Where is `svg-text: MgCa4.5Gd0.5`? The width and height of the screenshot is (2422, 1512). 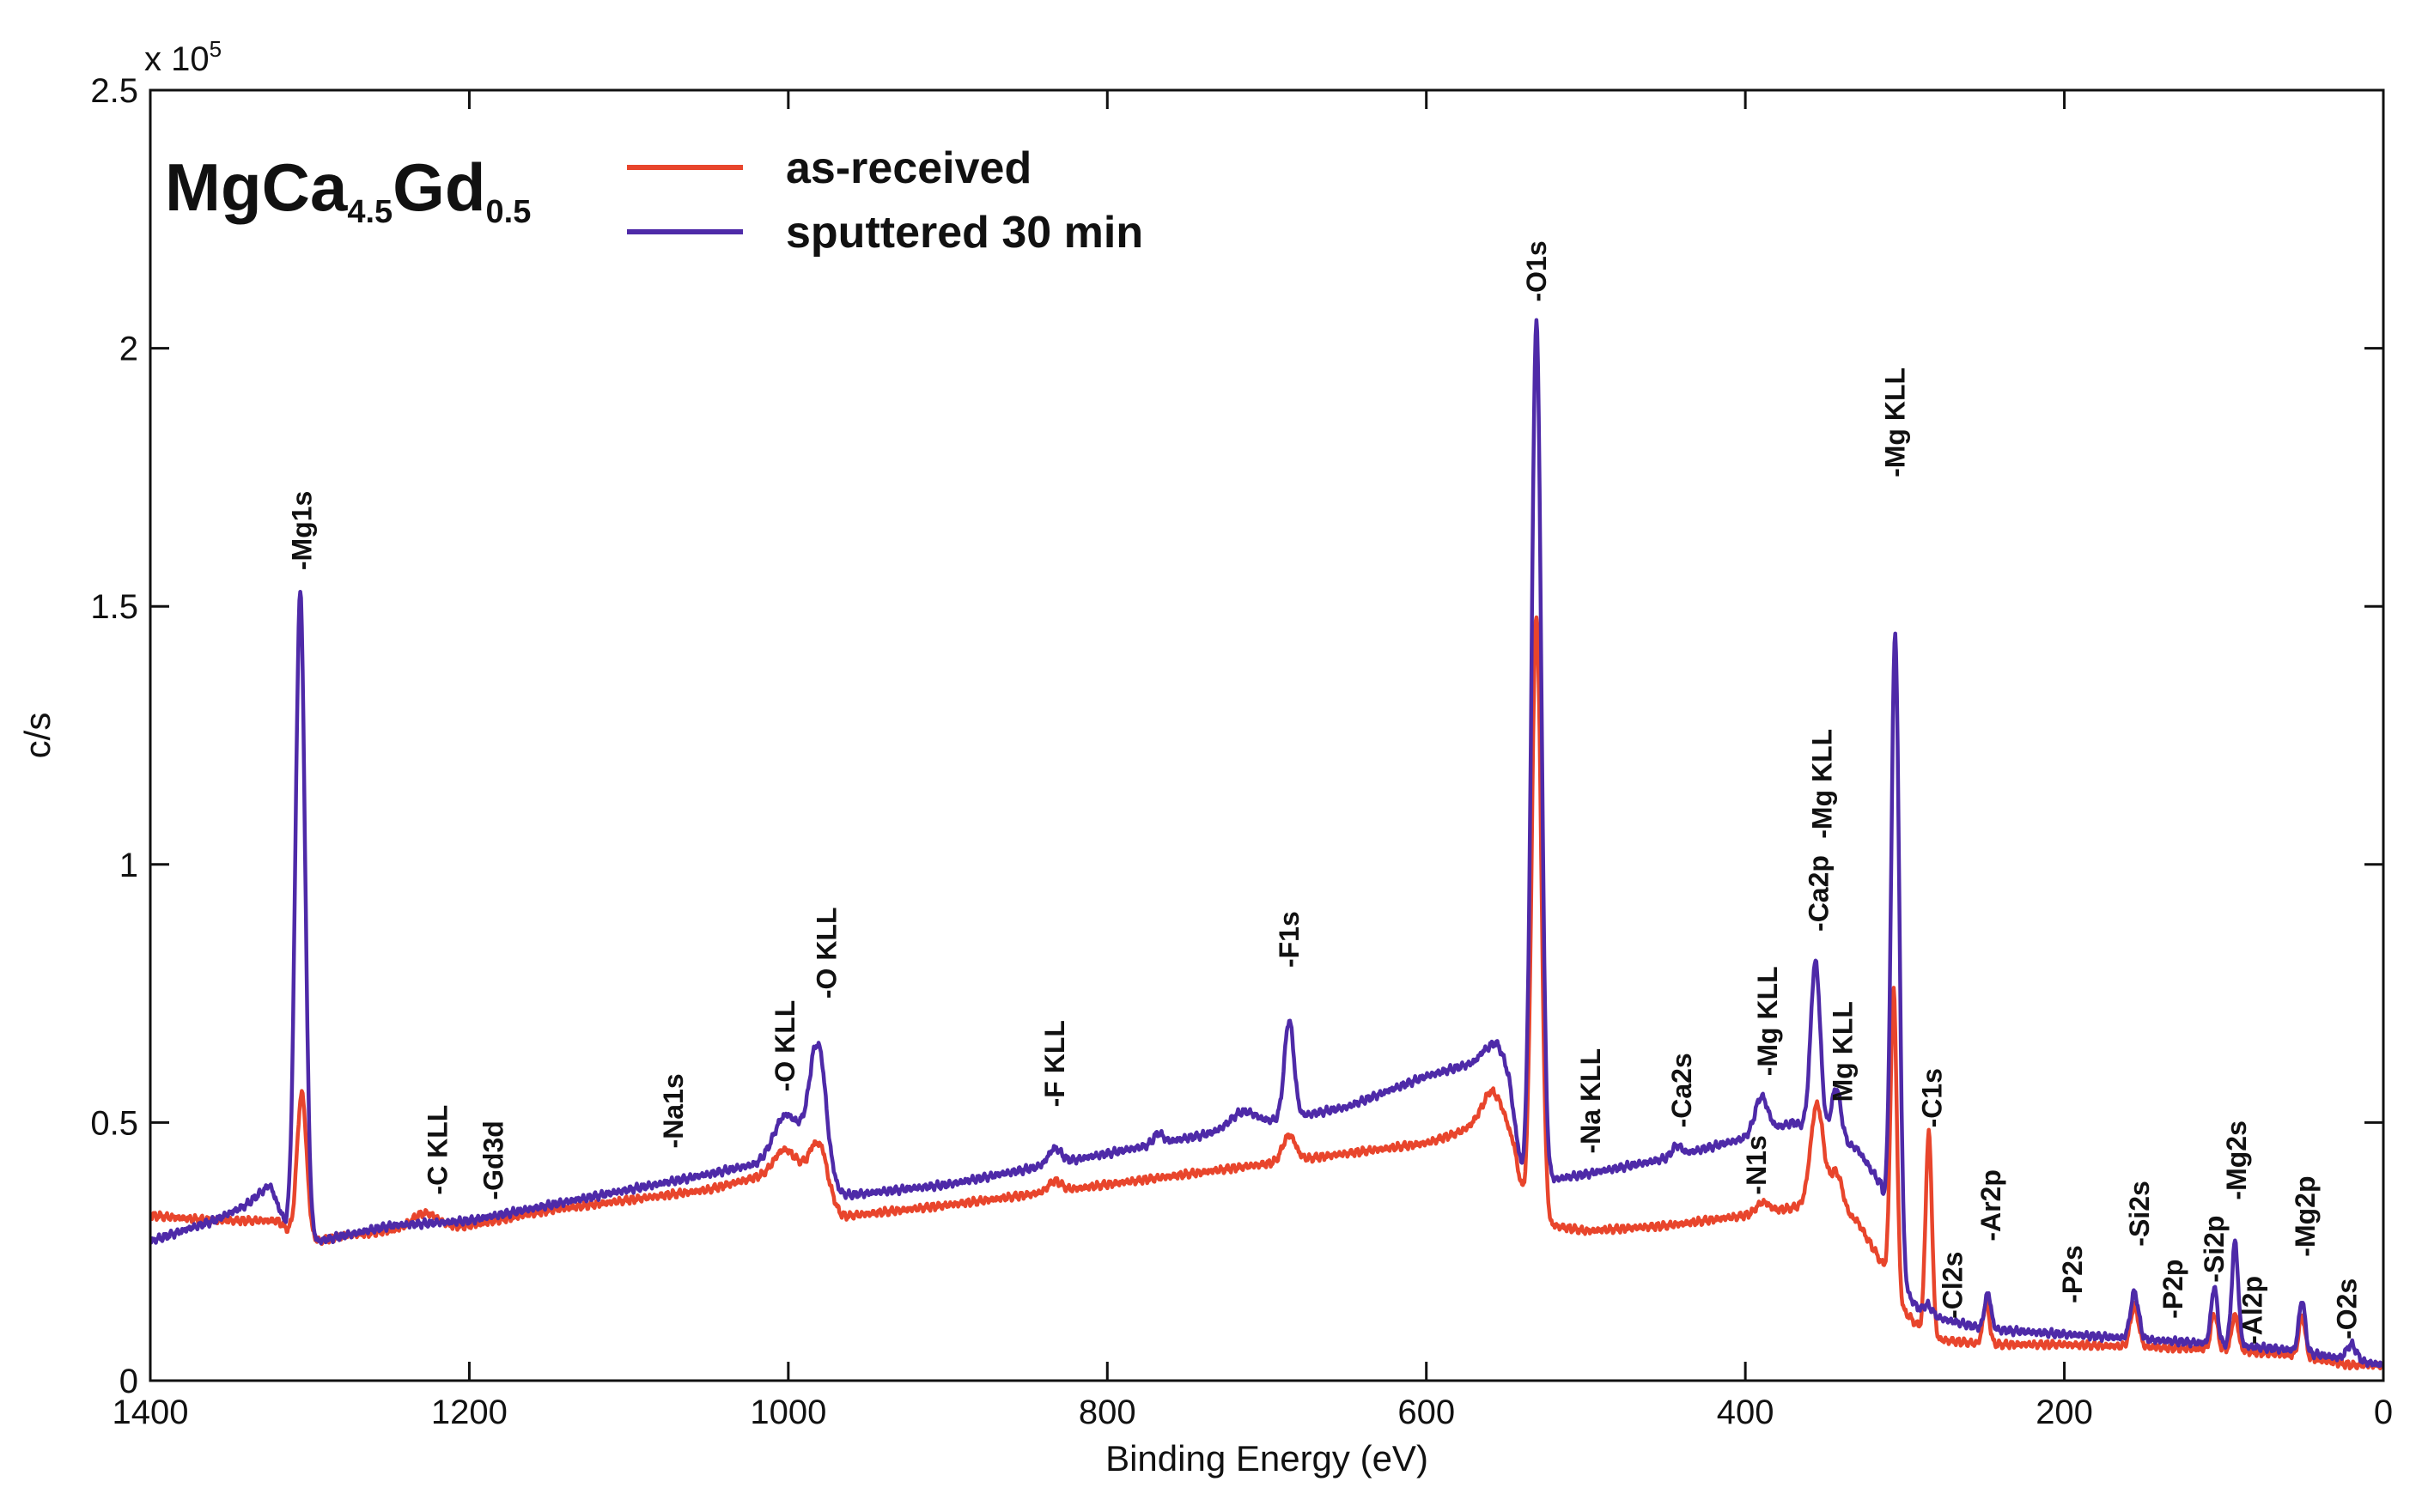
svg-text: MgCa4.5Gd0.5 is located at coordinates (348, 190).